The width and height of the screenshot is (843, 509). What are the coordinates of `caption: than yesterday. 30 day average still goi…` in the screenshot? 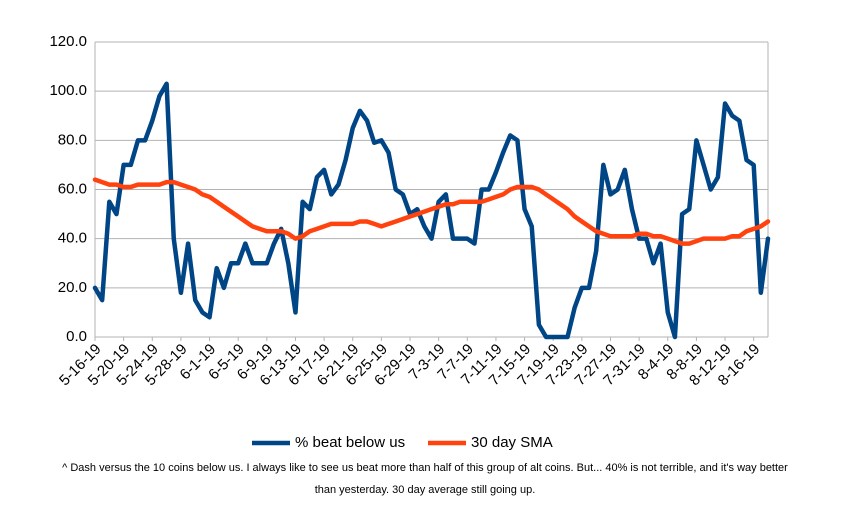 It's located at (425, 490).